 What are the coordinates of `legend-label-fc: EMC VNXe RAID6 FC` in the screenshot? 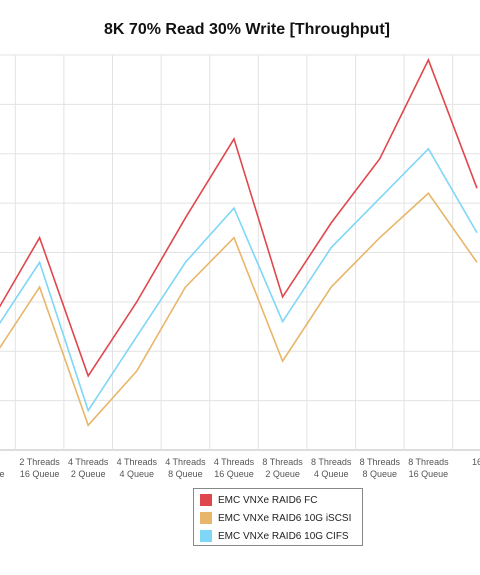 It's located at (268, 500).